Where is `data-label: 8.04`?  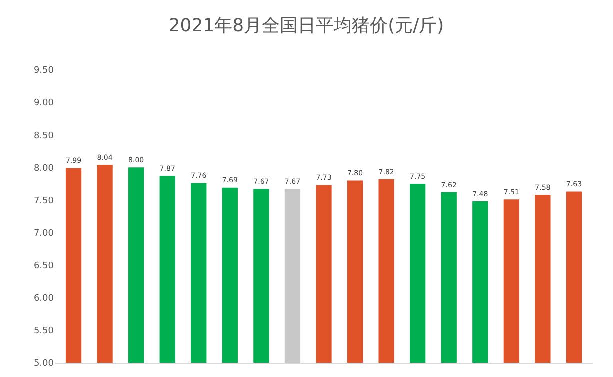
data-label: 8.04 is located at coordinates (105, 157).